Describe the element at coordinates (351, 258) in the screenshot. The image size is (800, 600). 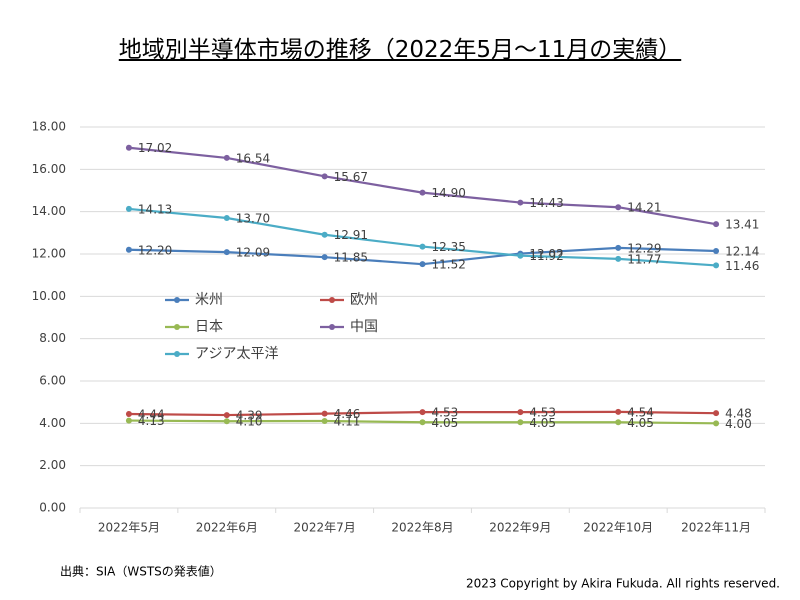
I see `data-label: 11.85` at that location.